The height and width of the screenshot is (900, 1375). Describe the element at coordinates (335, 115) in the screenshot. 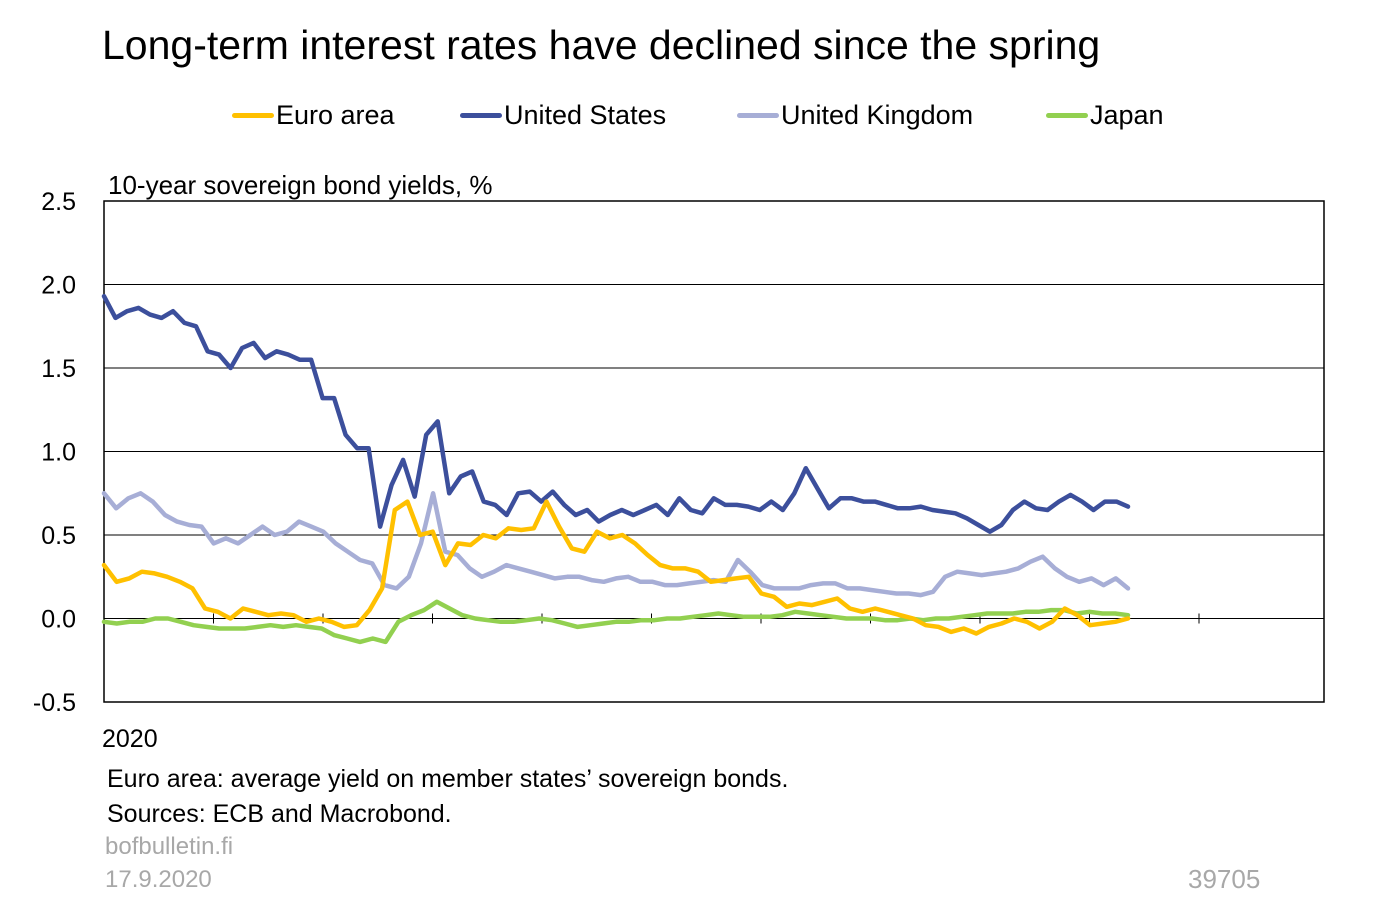

I see `legend-label-euro-area: Euro area` at that location.